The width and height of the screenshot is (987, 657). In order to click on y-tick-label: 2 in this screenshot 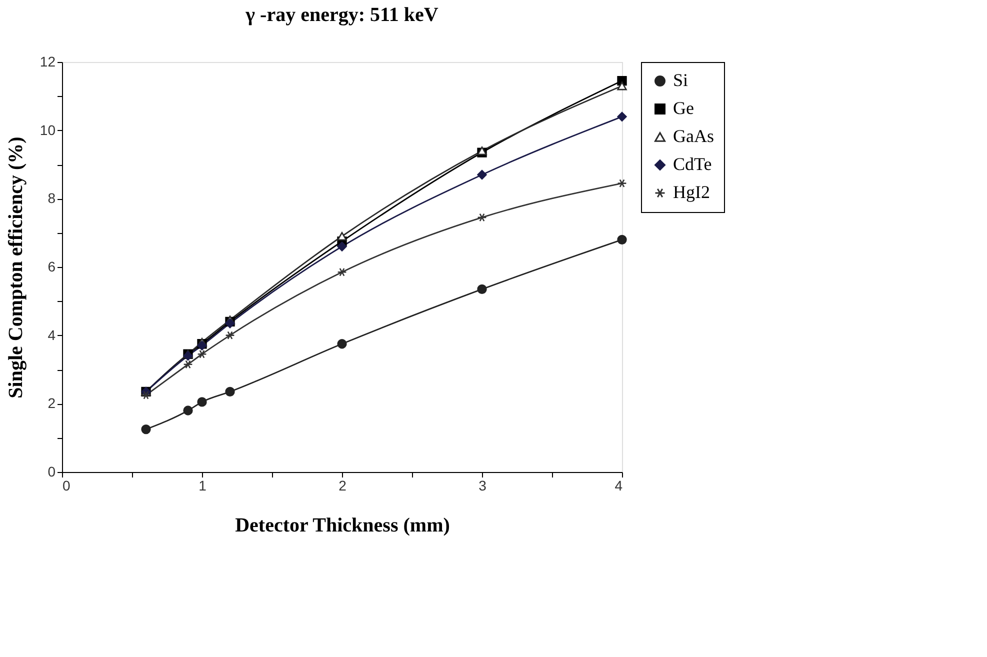, I will do `click(52, 403)`.